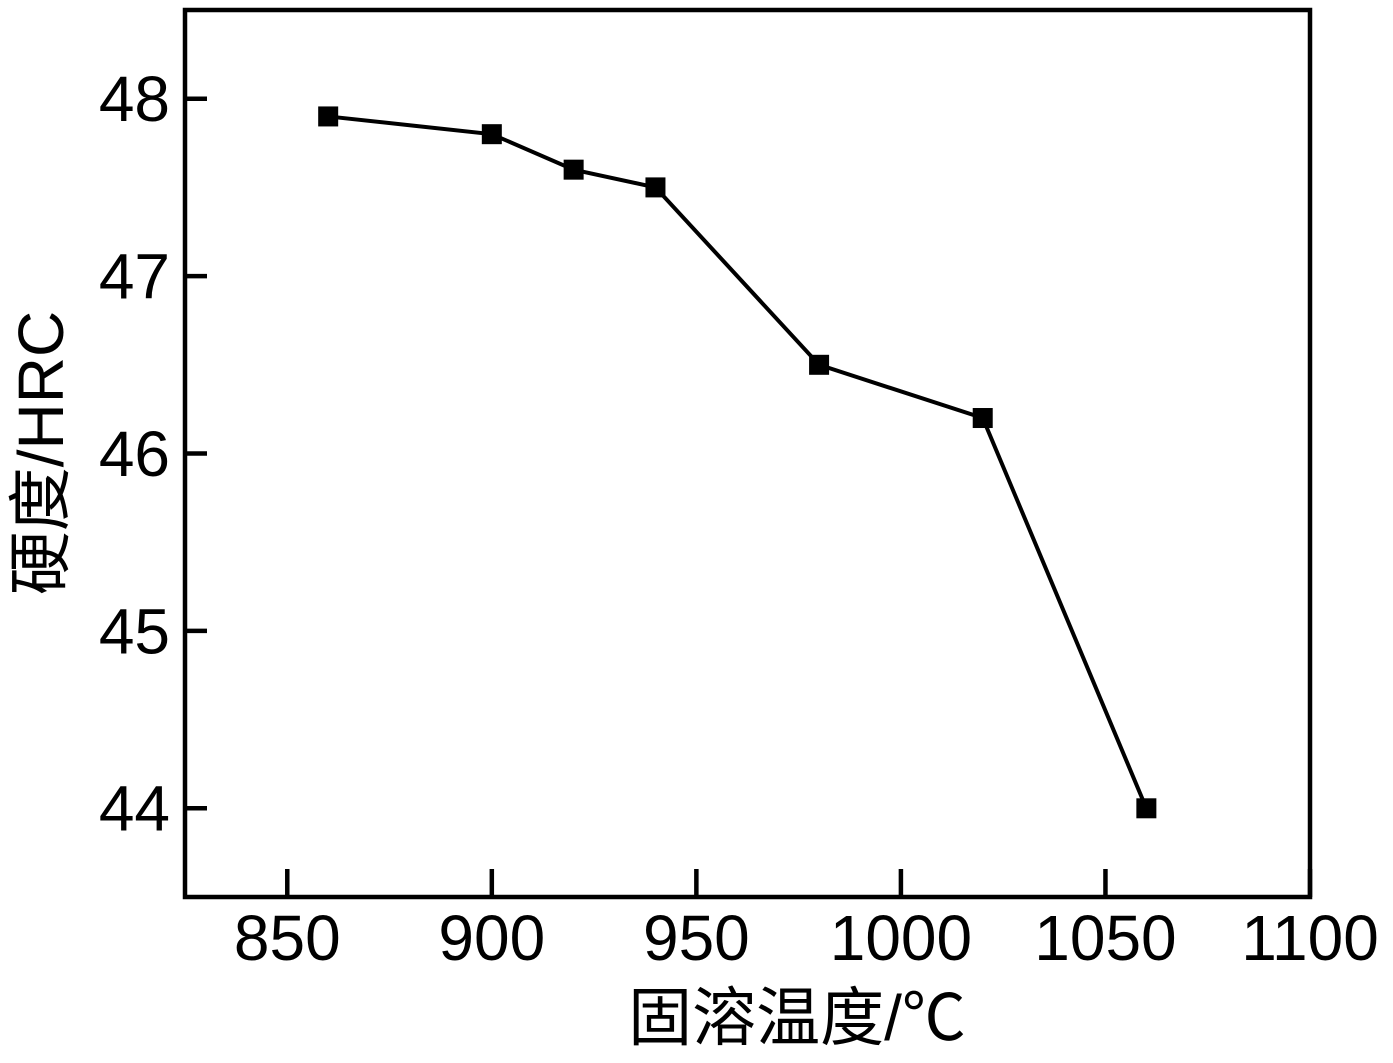  Describe the element at coordinates (196, 453) in the screenshot. I see `y-axis-ticks` at that location.